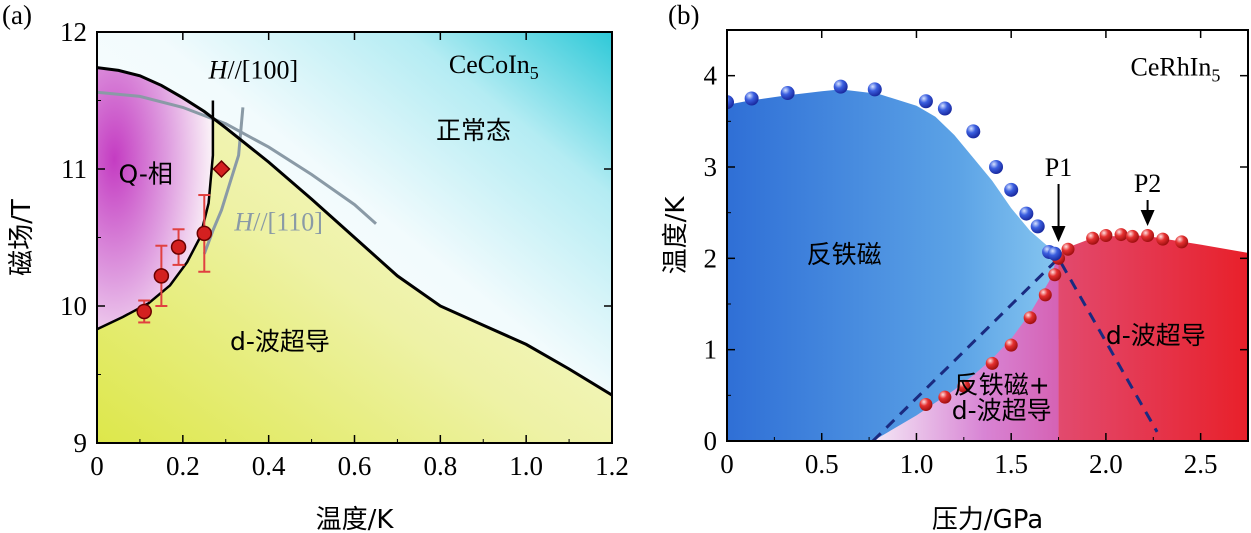  What do you see at coordinates (1215, 76) in the screenshot?
I see `material-subscript-b: 5` at bounding box center [1215, 76].